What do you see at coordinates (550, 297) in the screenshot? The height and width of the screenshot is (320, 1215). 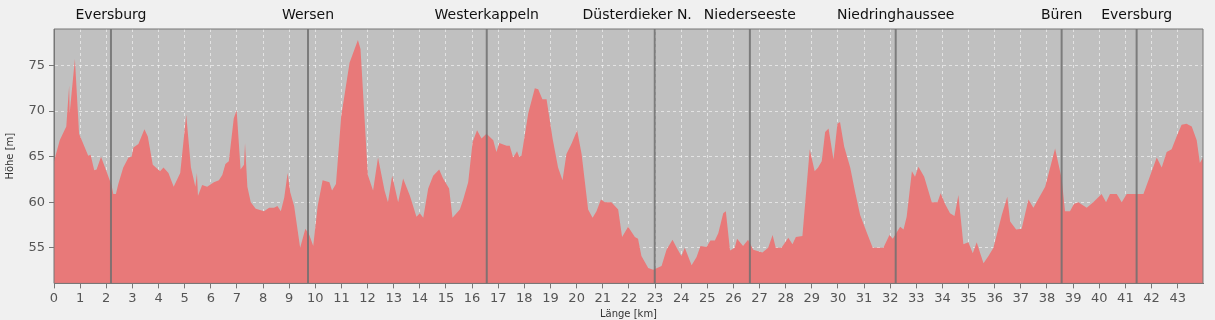 I see `x-tick-label: 19` at bounding box center [550, 297].